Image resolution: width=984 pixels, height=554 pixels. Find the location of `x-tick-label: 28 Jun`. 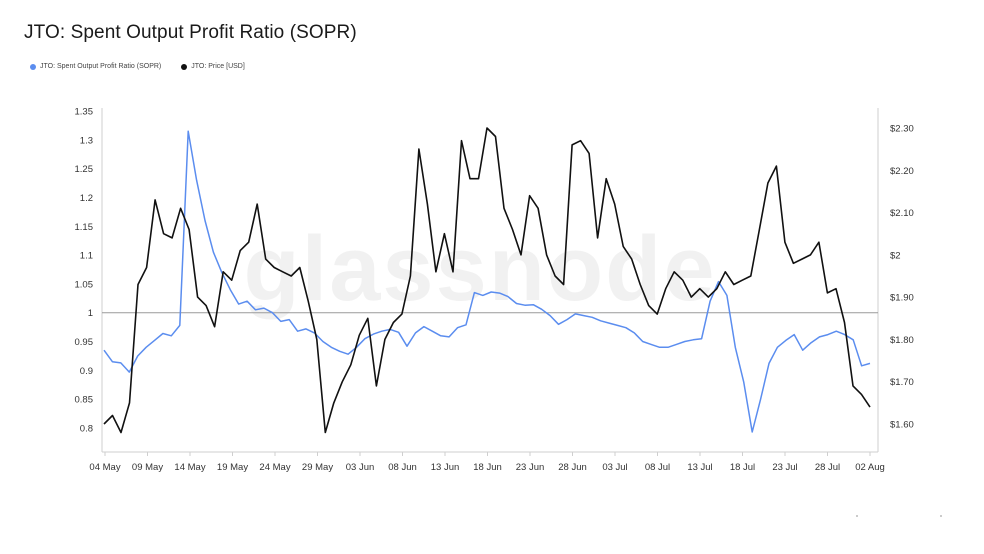

x-tick-label: 28 Jun is located at coordinates (572, 467).